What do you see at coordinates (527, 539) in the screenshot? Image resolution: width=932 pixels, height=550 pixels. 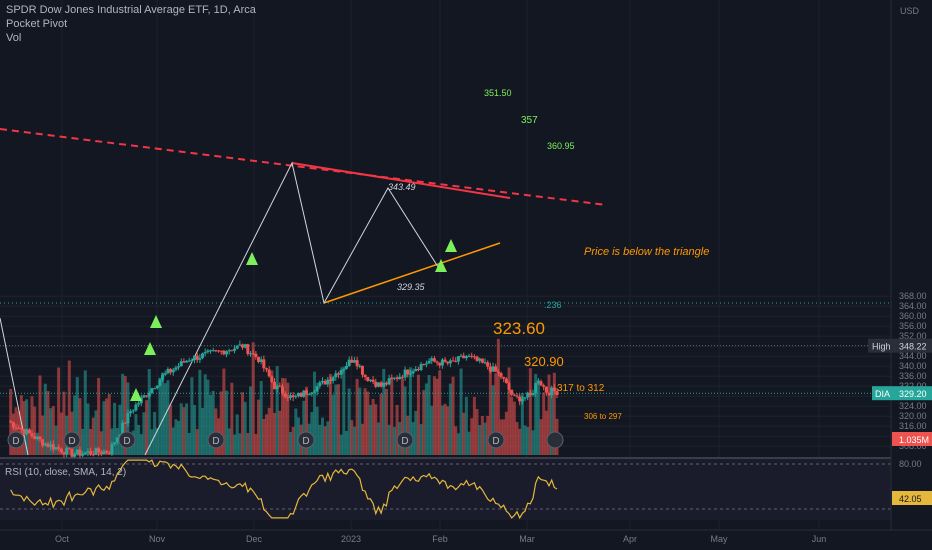 I see `time-tick-label: Mar` at bounding box center [527, 539].